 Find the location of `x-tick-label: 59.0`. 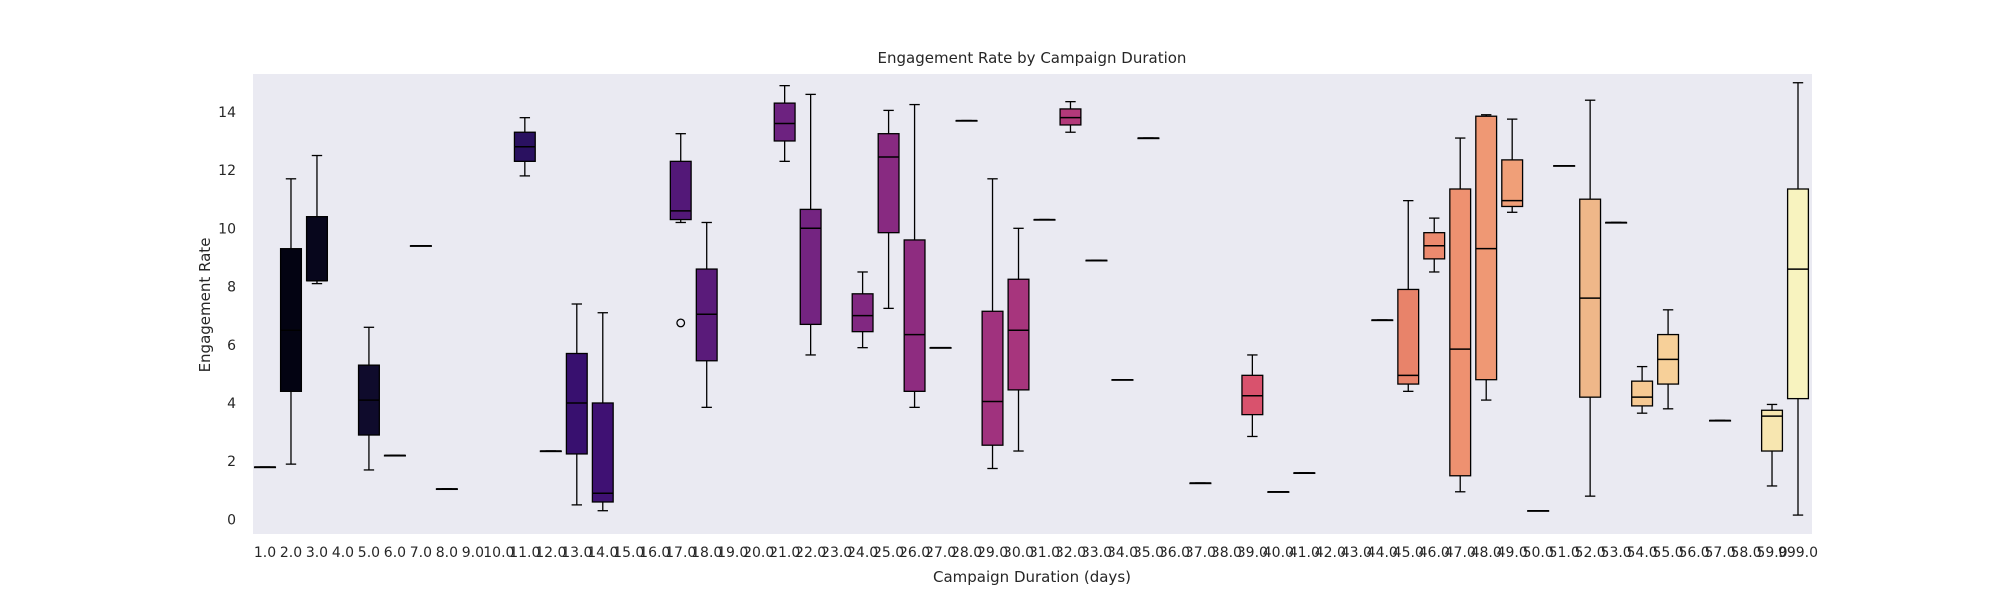

x-tick-label: 59.0 is located at coordinates (1771, 553).